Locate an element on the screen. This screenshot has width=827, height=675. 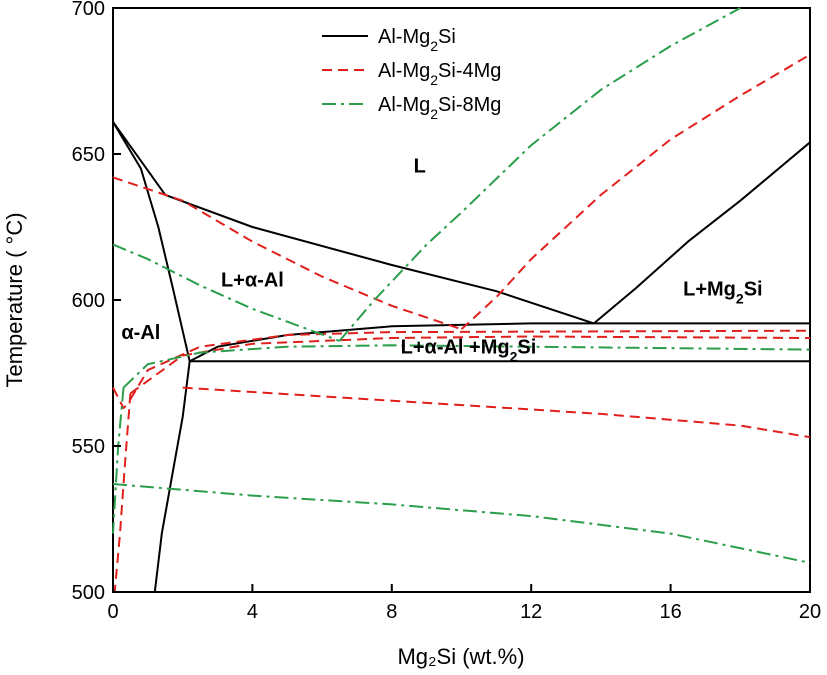
x-tick-label: 12 is located at coordinates (531, 612).